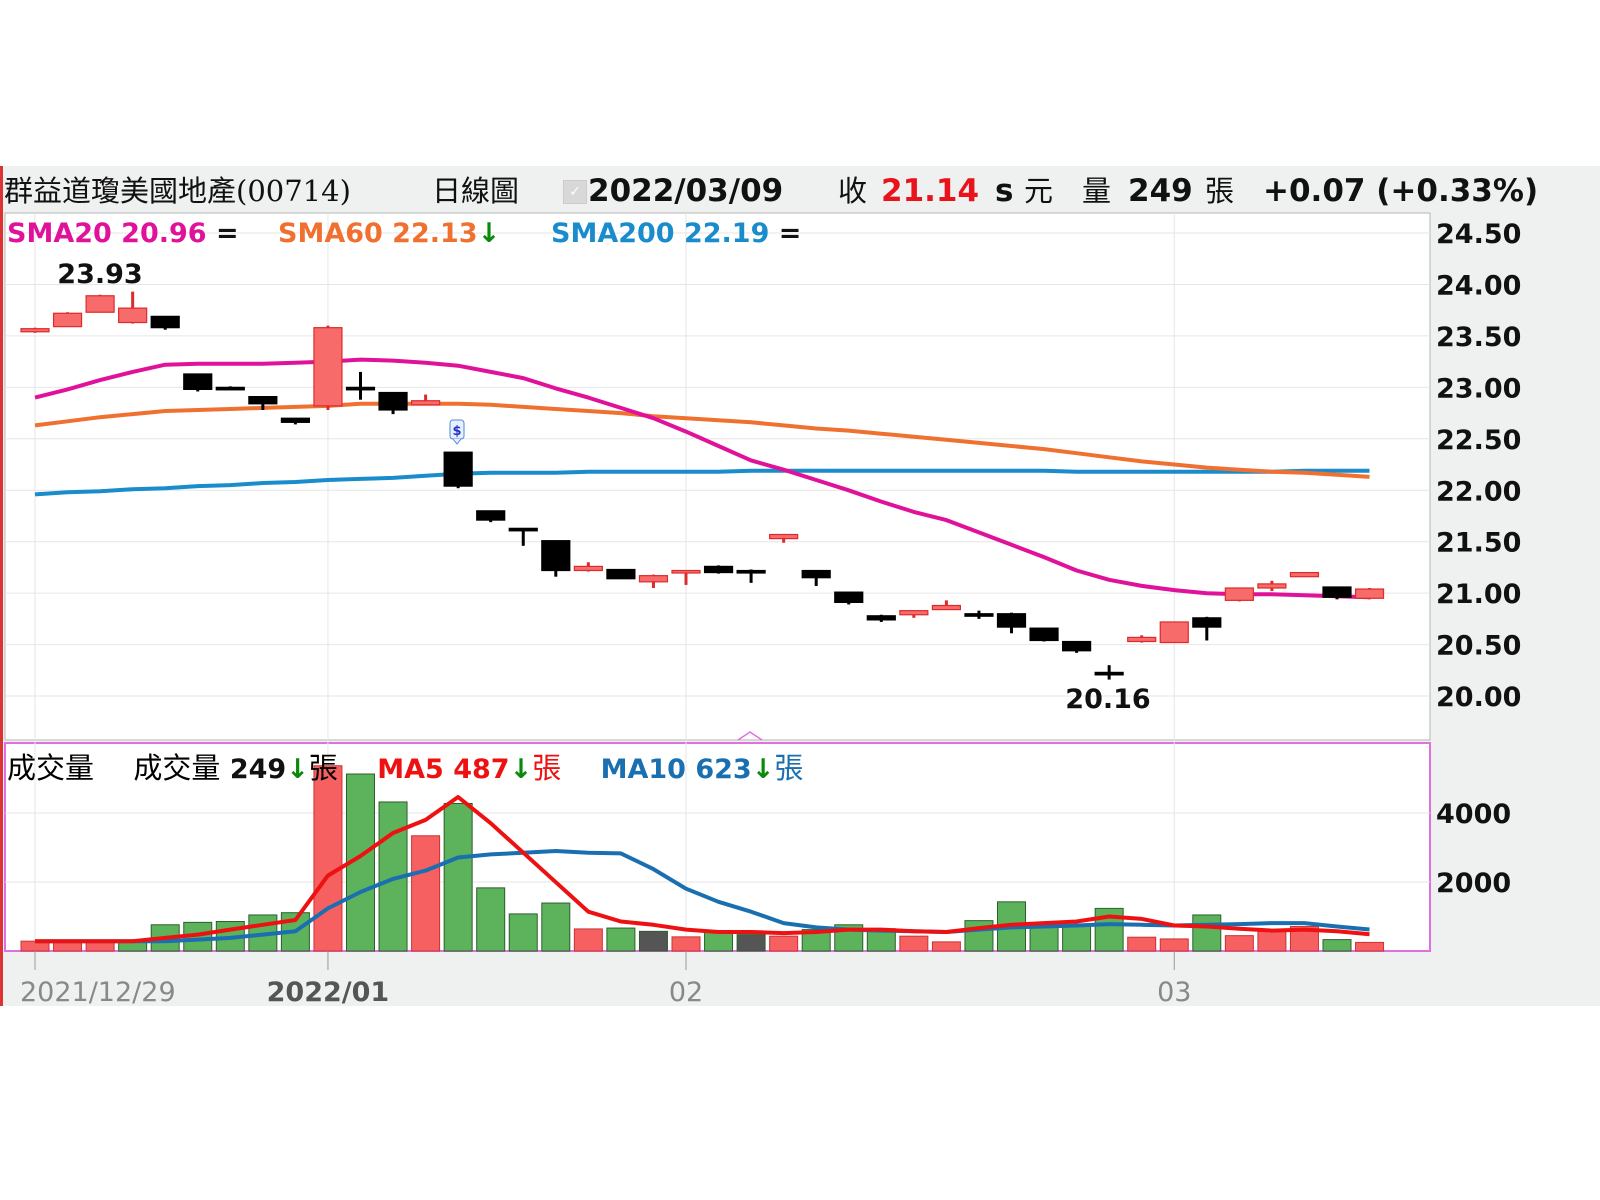  Describe the element at coordinates (177, 768) in the screenshot. I see `volume-legend-label: 成交量` at that location.